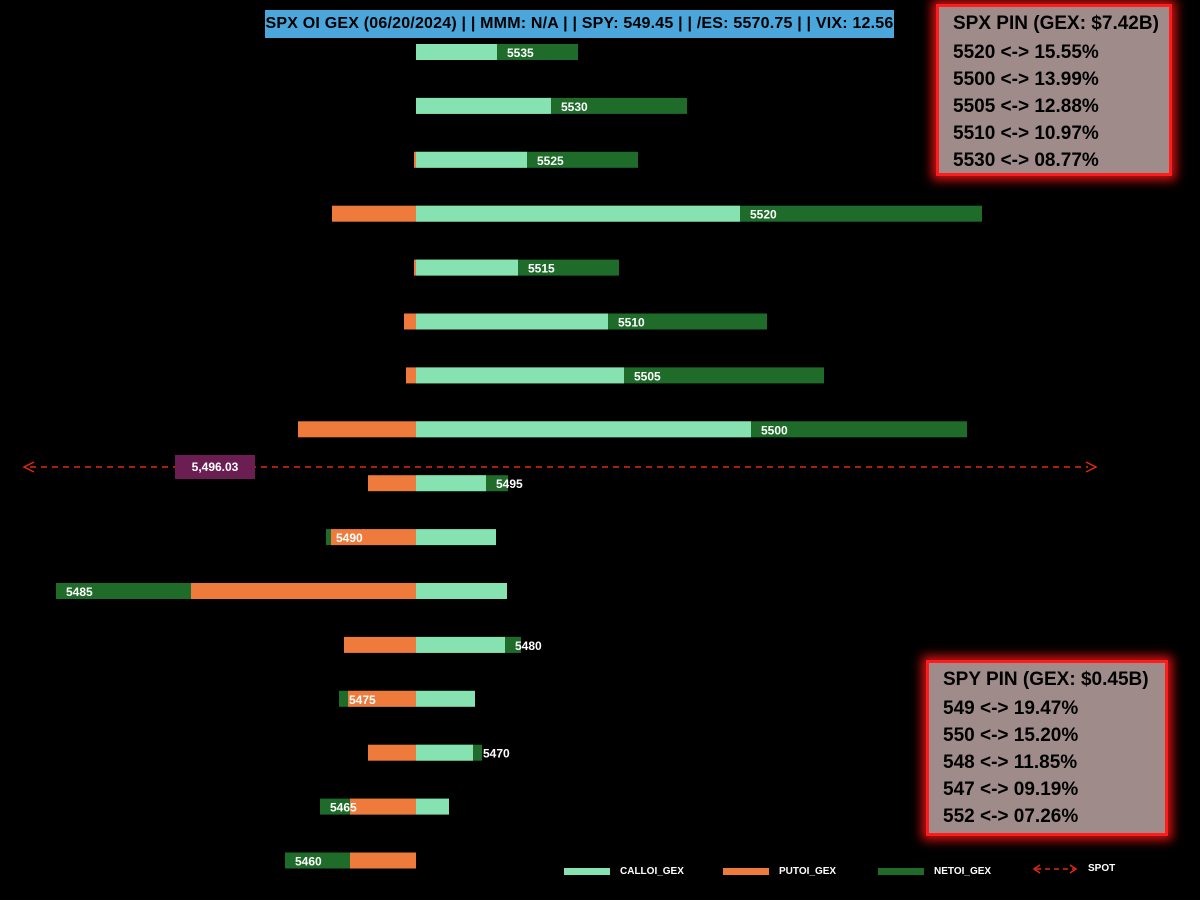 The height and width of the screenshot is (900, 1200). What do you see at coordinates (1026, 52) in the screenshot?
I see `spx-pin-row: 5520 <-> 15.55%` at bounding box center [1026, 52].